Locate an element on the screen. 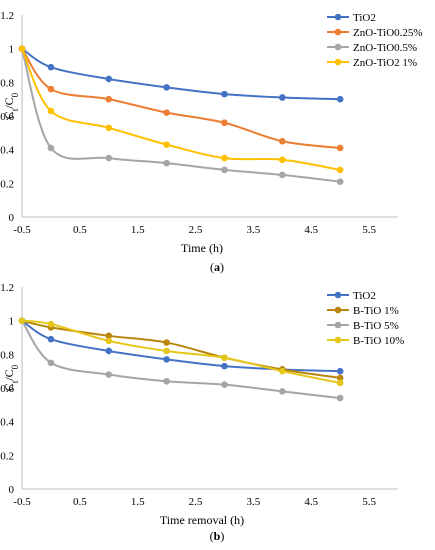 The image size is (435, 550). legend-label: ZnO-TiO2 1% is located at coordinates (385, 63).